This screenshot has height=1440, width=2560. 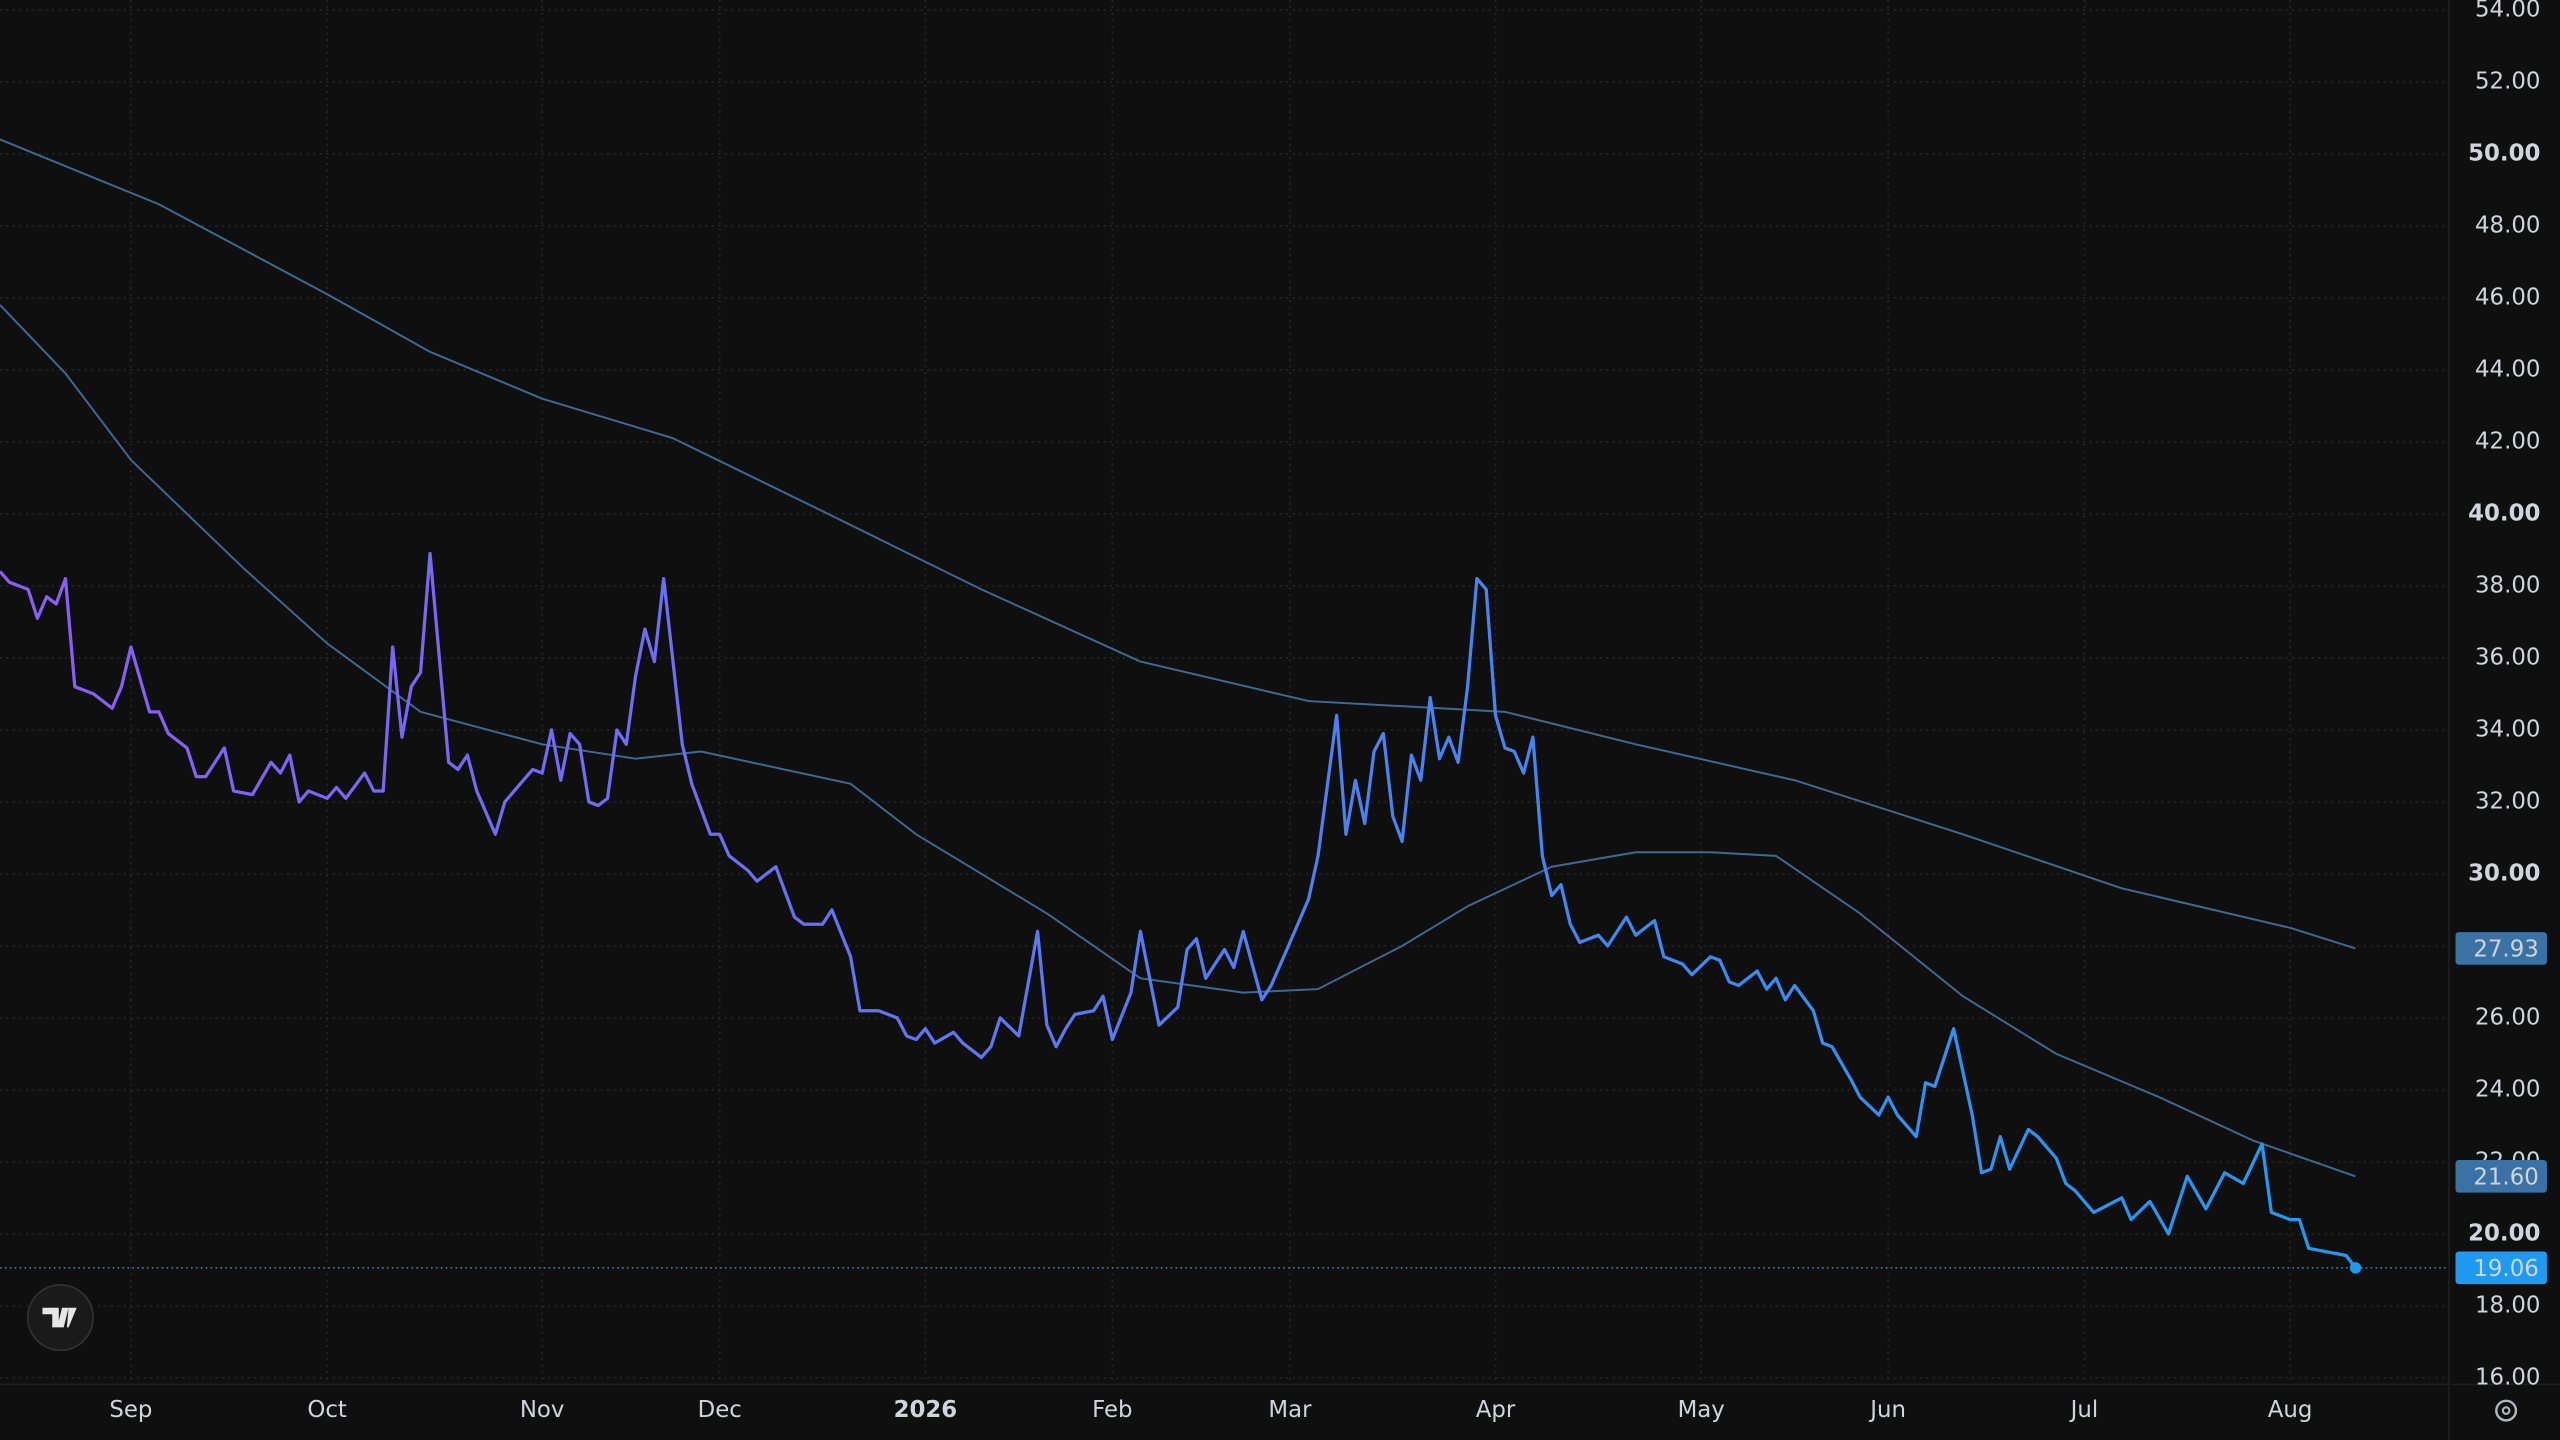 What do you see at coordinates (2507, 297) in the screenshot?
I see `y-tick-label: 46.00` at bounding box center [2507, 297].